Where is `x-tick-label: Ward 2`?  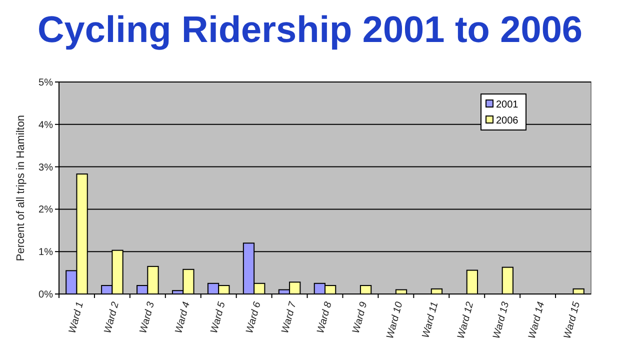 x-tick-label: Ward 2 is located at coordinates (112, 317).